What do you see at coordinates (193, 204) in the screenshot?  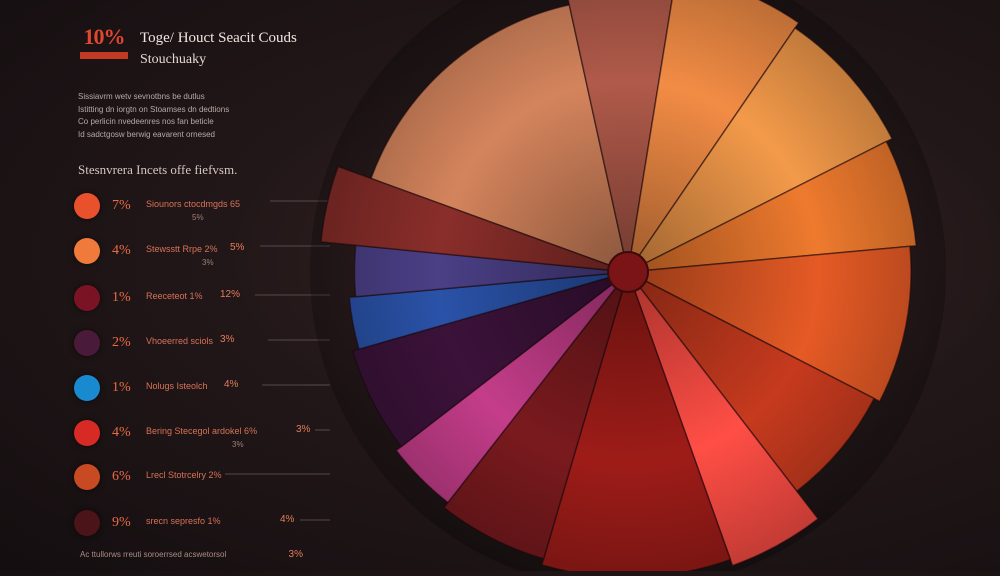 I see `legend-label: Siounors ctocdmgds 65` at bounding box center [193, 204].